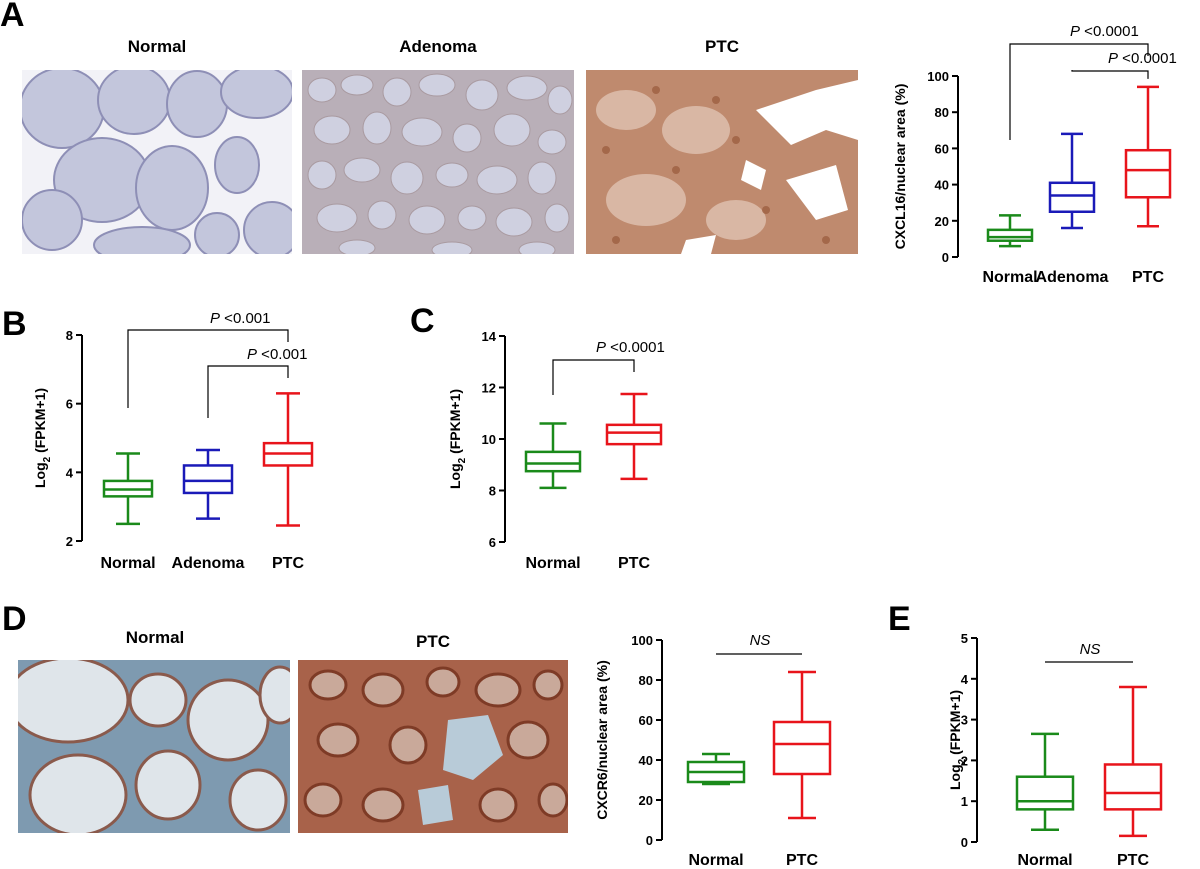 The image size is (1200, 869). What do you see at coordinates (942, 148) in the screenshot?
I see `y-tick-label-a-3: 60` at bounding box center [942, 148].